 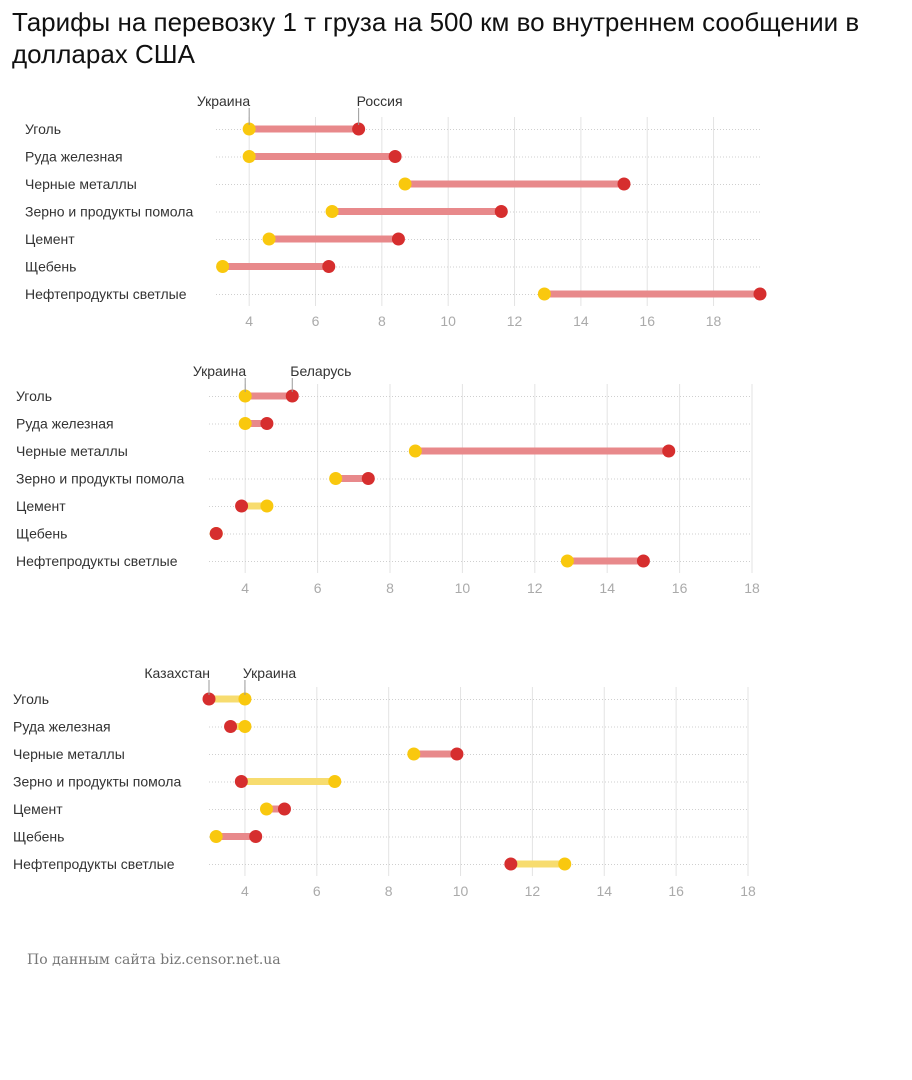 I want to click on row-lines, so click(x=480, y=479).